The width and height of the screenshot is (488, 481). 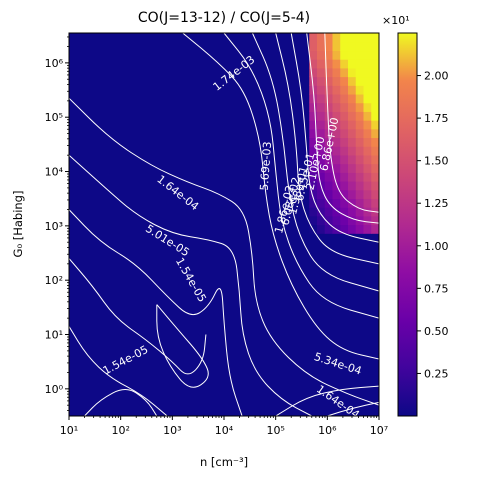 What do you see at coordinates (436, 373) in the screenshot?
I see `colorbar-tick-label: 0.25` at bounding box center [436, 373].